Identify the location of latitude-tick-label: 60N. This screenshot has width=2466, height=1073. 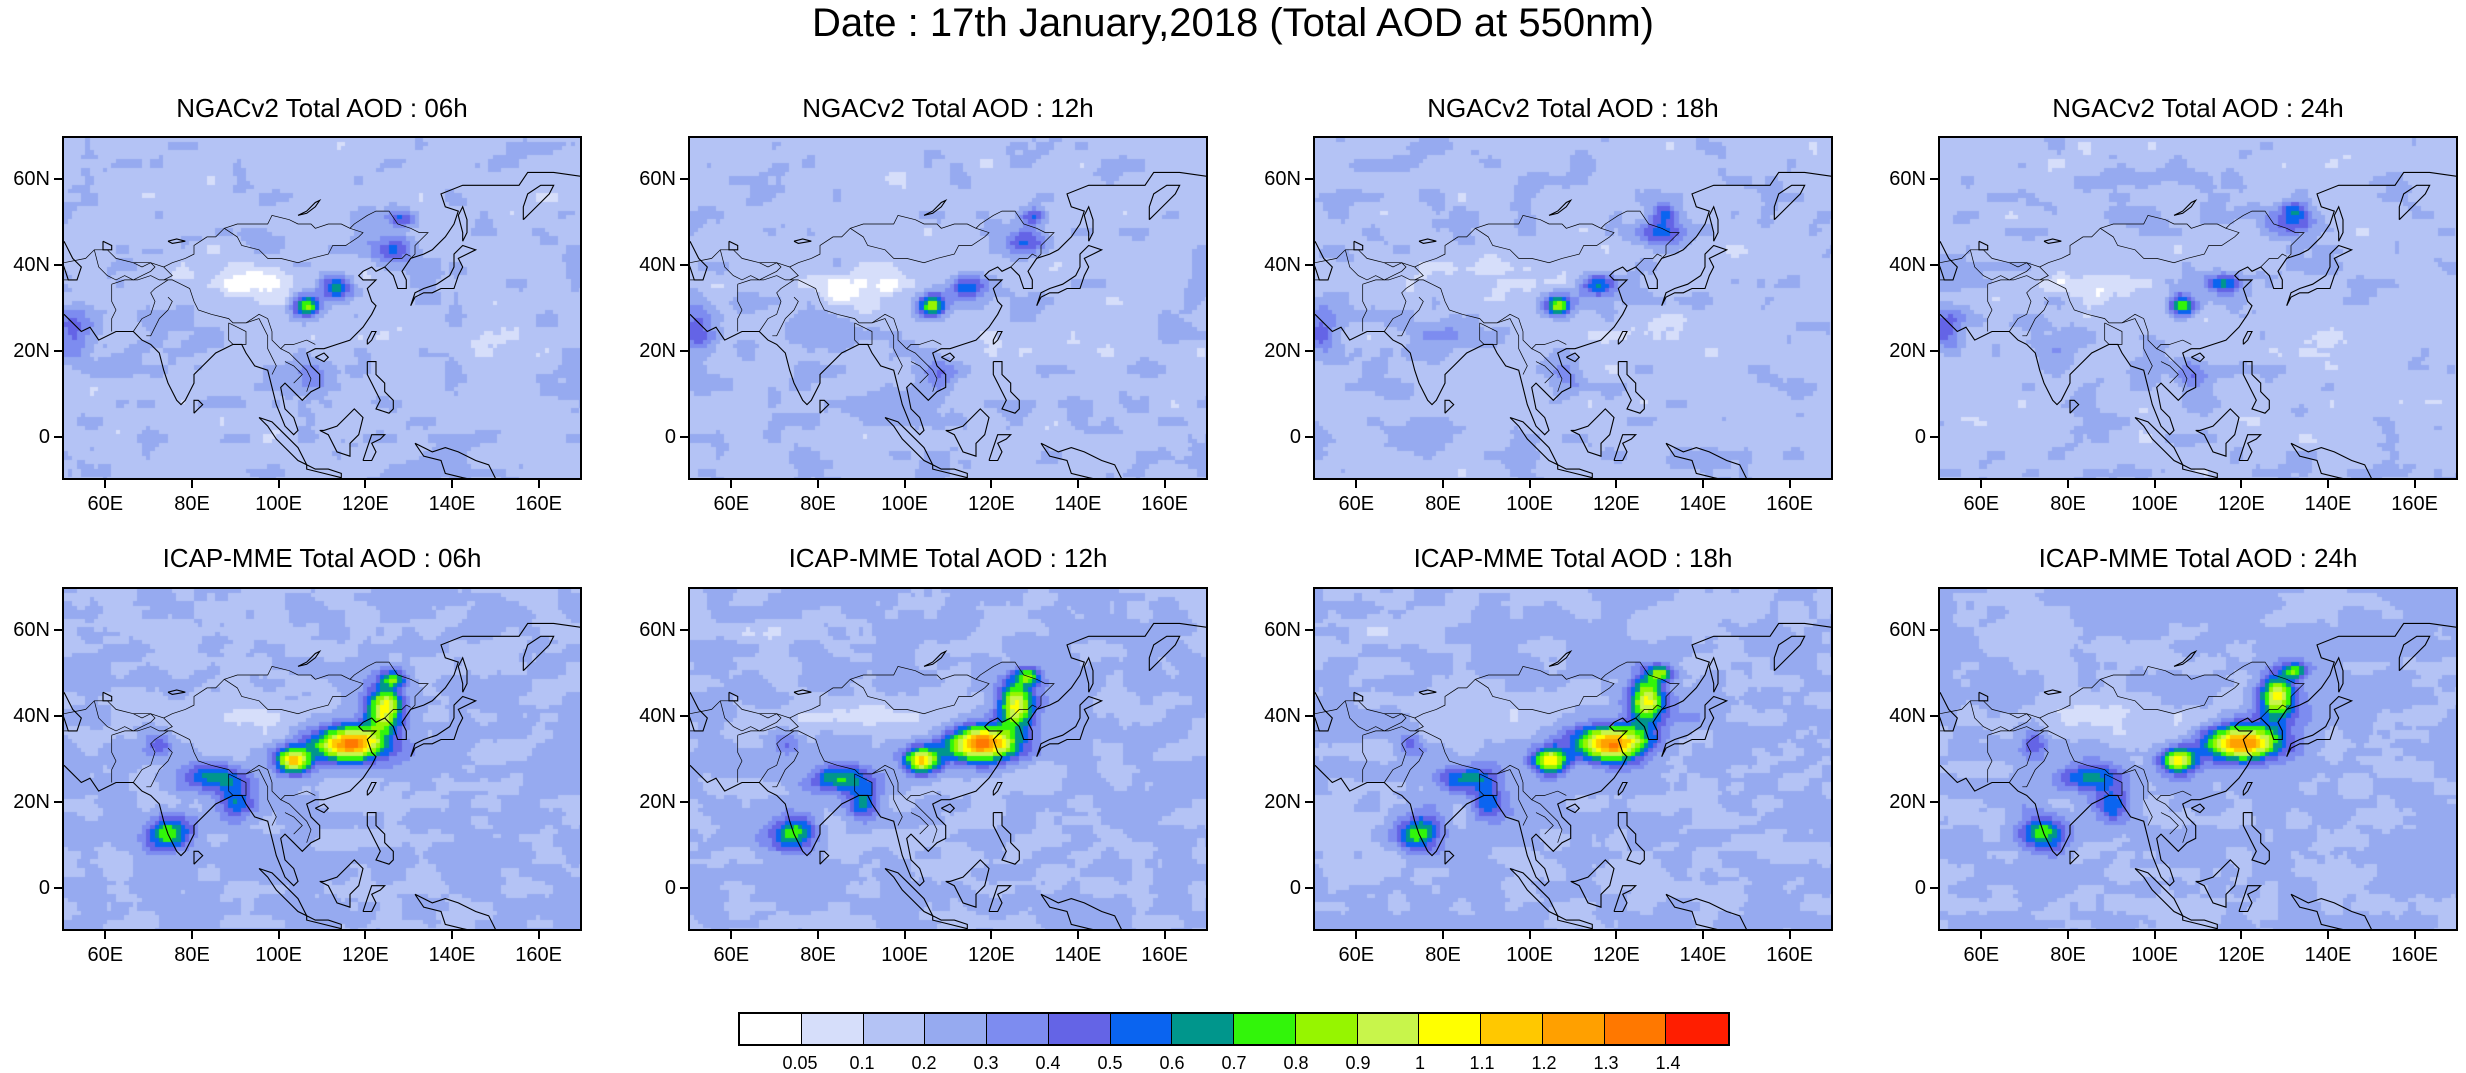
(31, 179).